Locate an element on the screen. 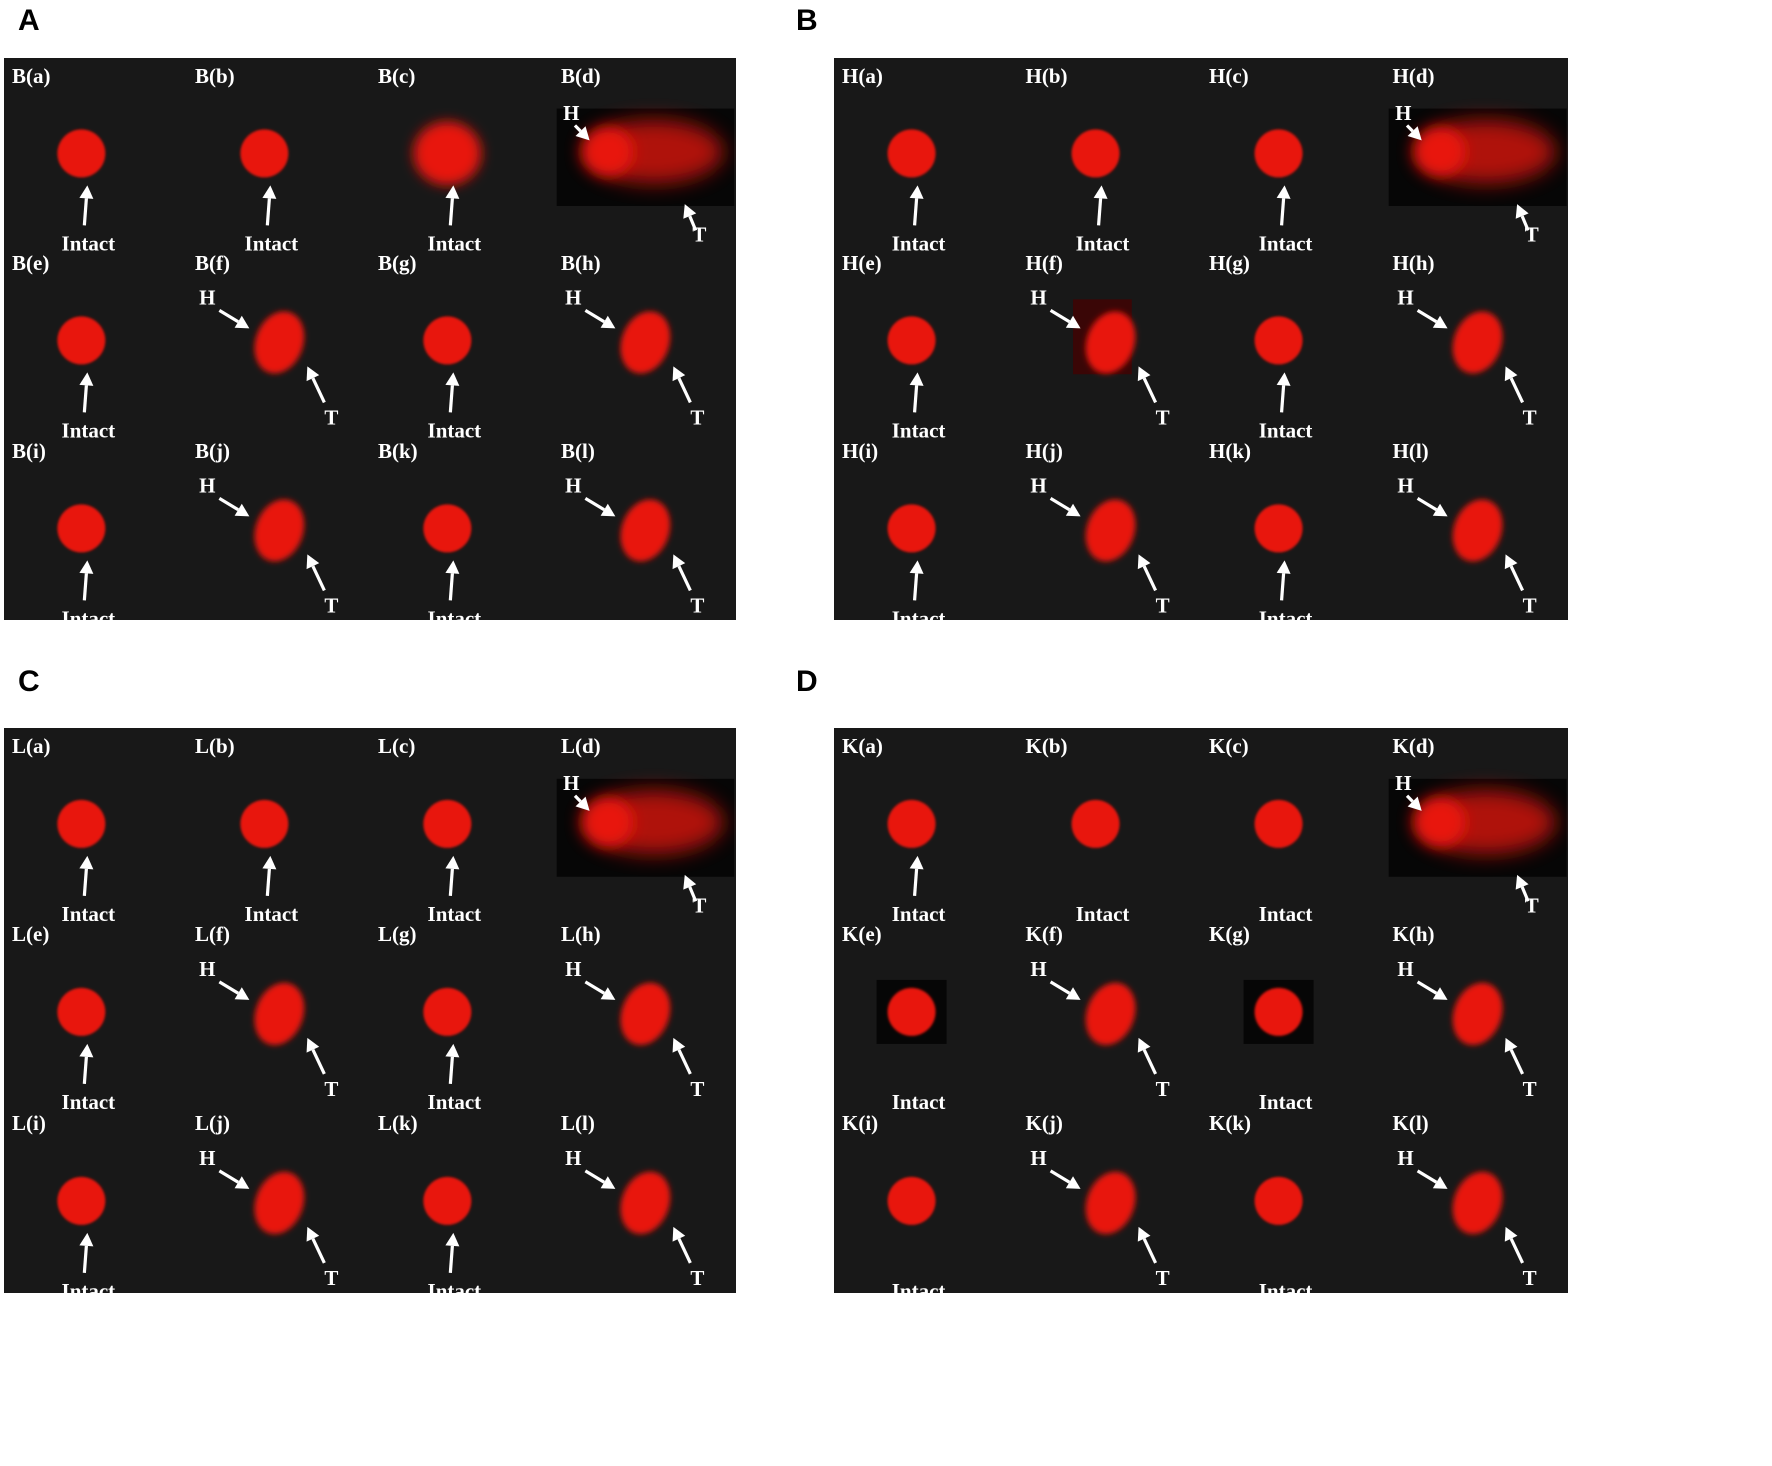  cell-label: K(h) is located at coordinates (1413, 934).